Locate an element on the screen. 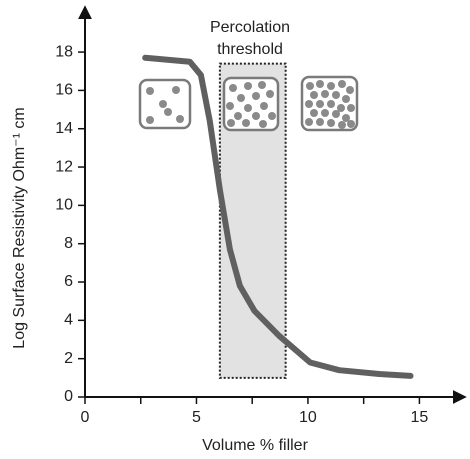 The image size is (470, 459). x-tick-label: 10 is located at coordinates (308, 417).